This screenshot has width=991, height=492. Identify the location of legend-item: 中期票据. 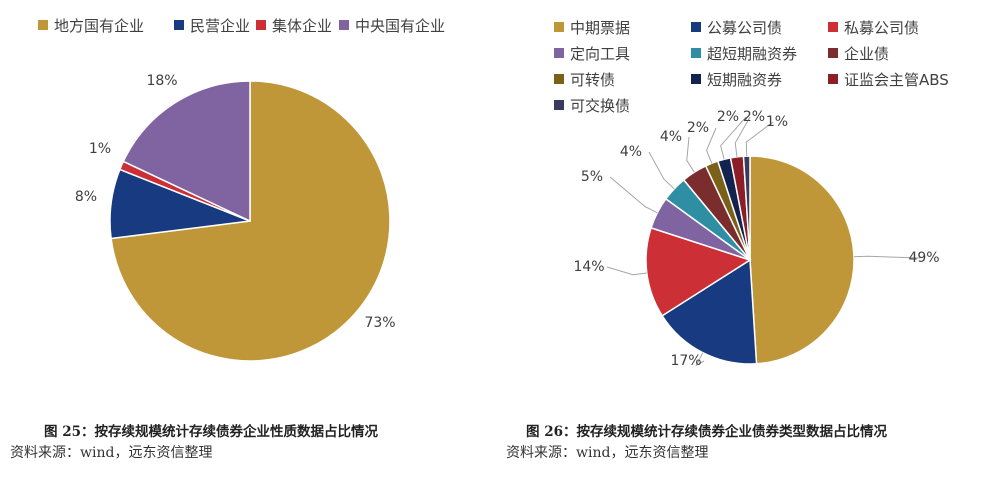
(592, 28).